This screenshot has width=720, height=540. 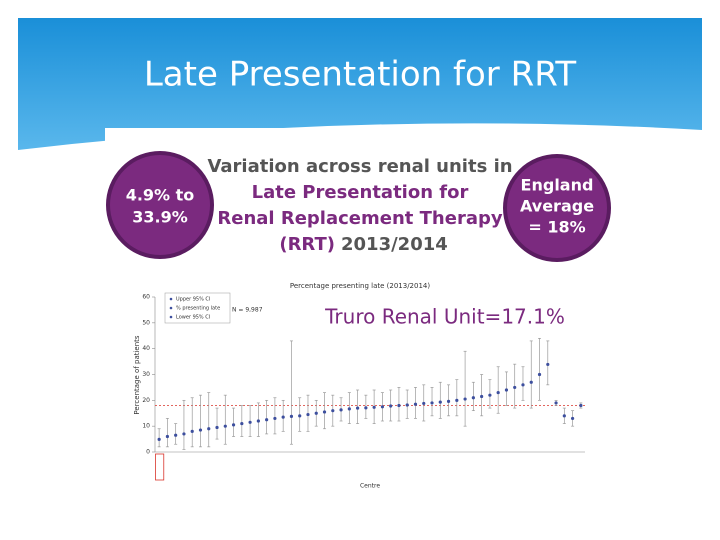 I want to click on highlight-box, so click(x=160, y=467).